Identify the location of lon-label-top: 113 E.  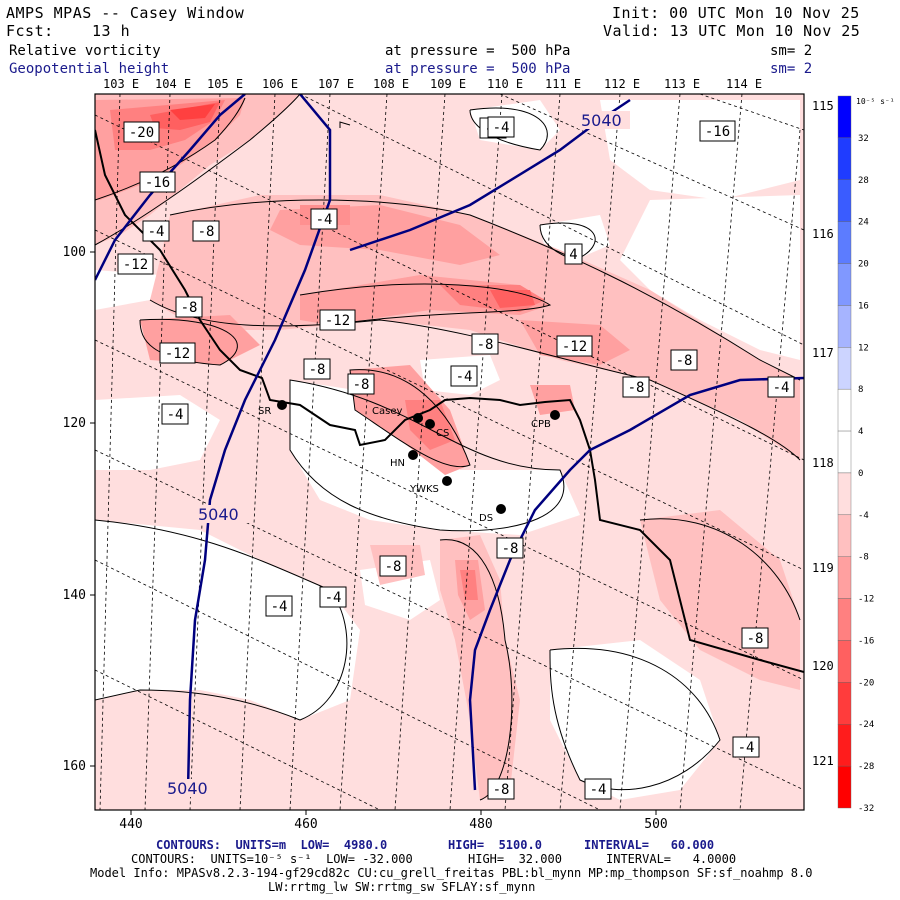
(682, 84).